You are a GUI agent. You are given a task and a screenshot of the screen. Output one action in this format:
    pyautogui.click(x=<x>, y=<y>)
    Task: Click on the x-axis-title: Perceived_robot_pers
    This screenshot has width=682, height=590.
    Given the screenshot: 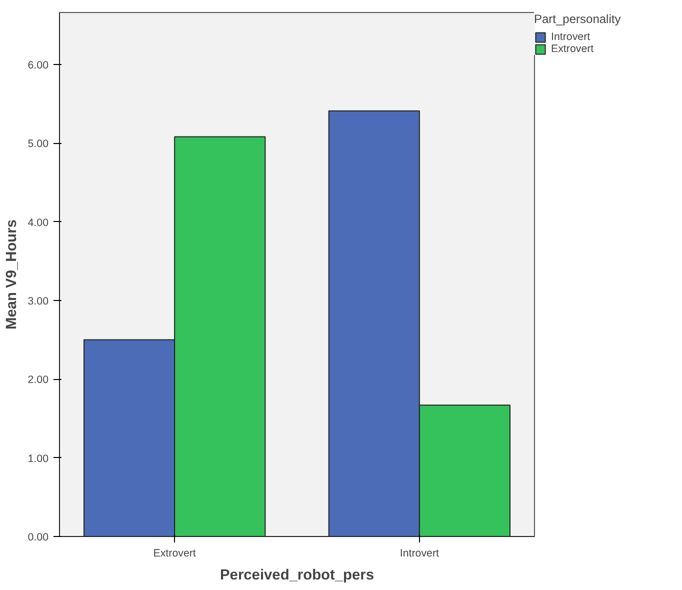 What is the action you would take?
    pyautogui.click(x=297, y=576)
    